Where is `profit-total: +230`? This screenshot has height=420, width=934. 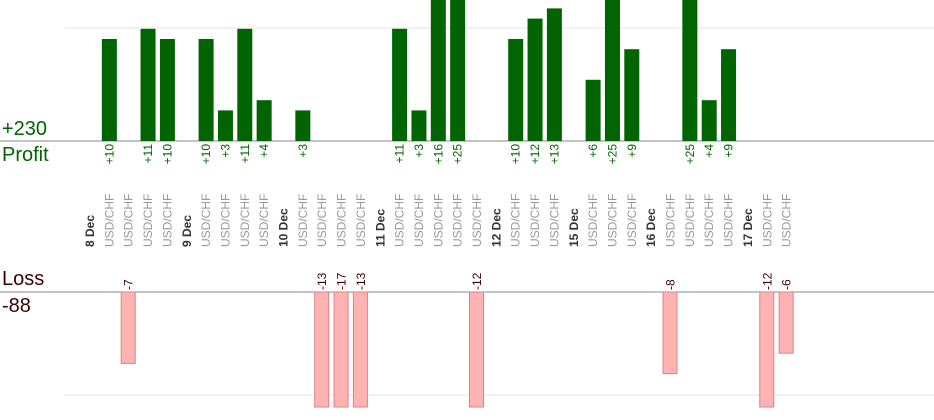
profit-total: +230 is located at coordinates (25, 129).